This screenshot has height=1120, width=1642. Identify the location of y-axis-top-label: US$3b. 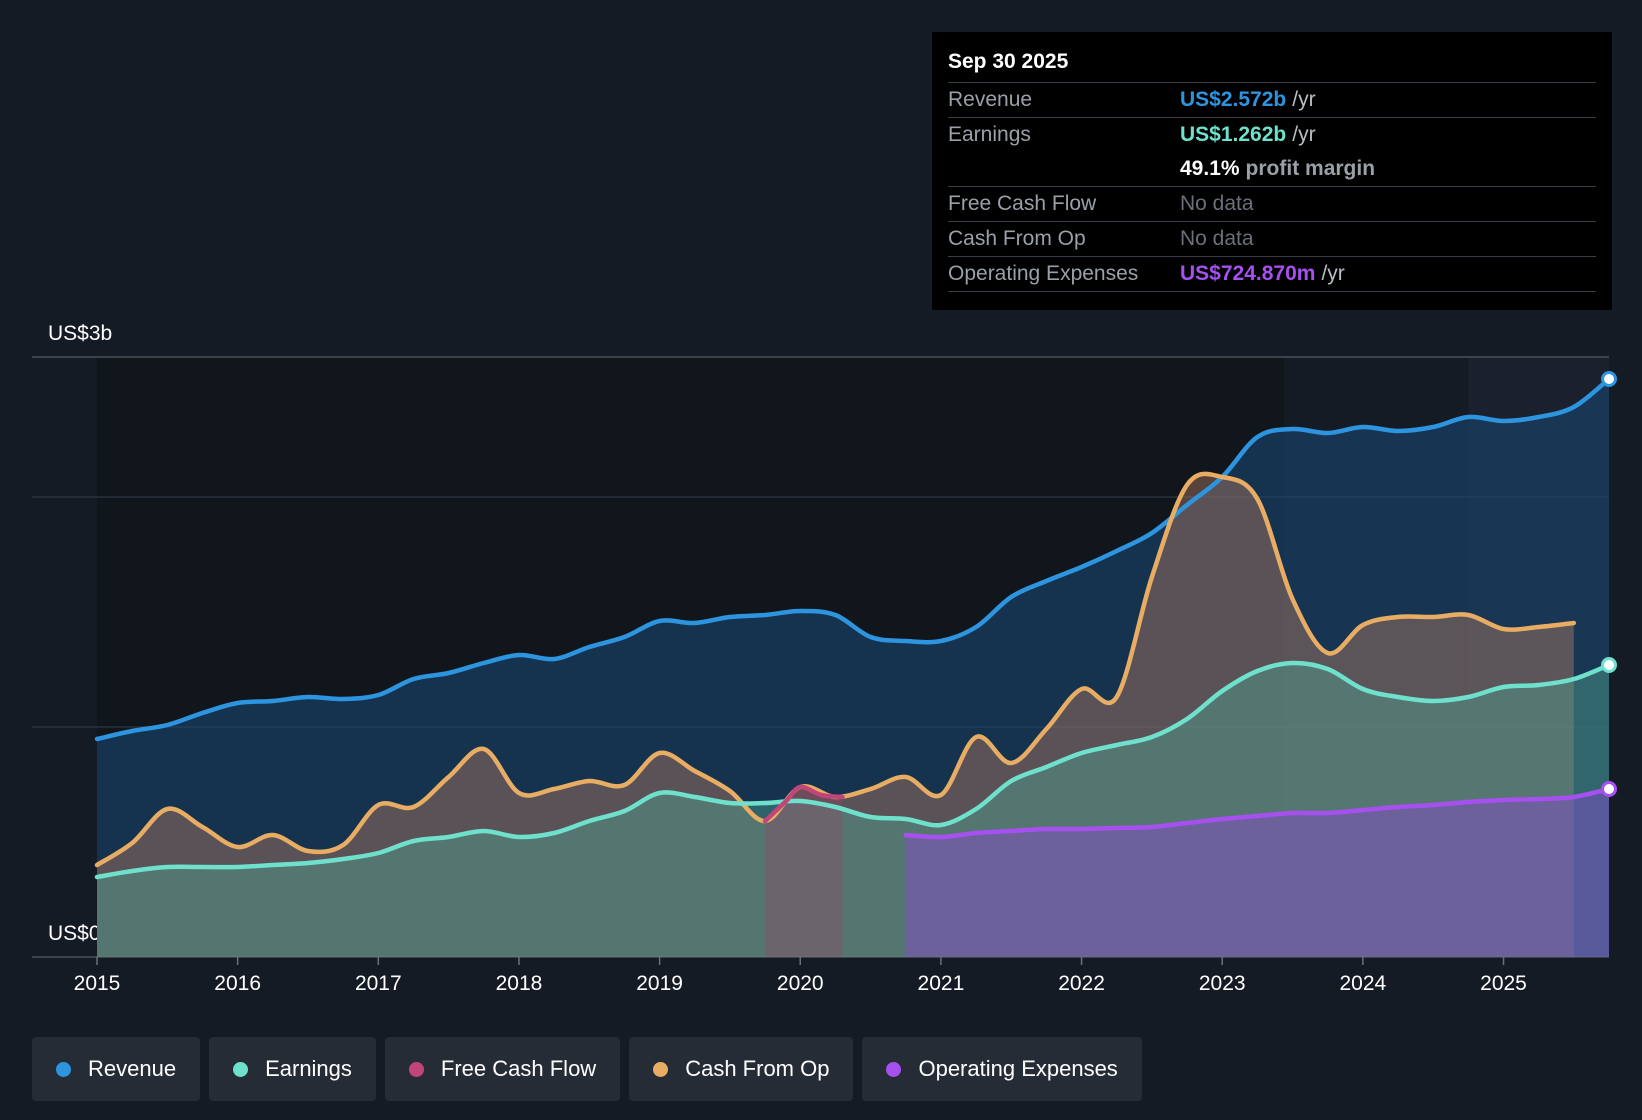
(80, 333).